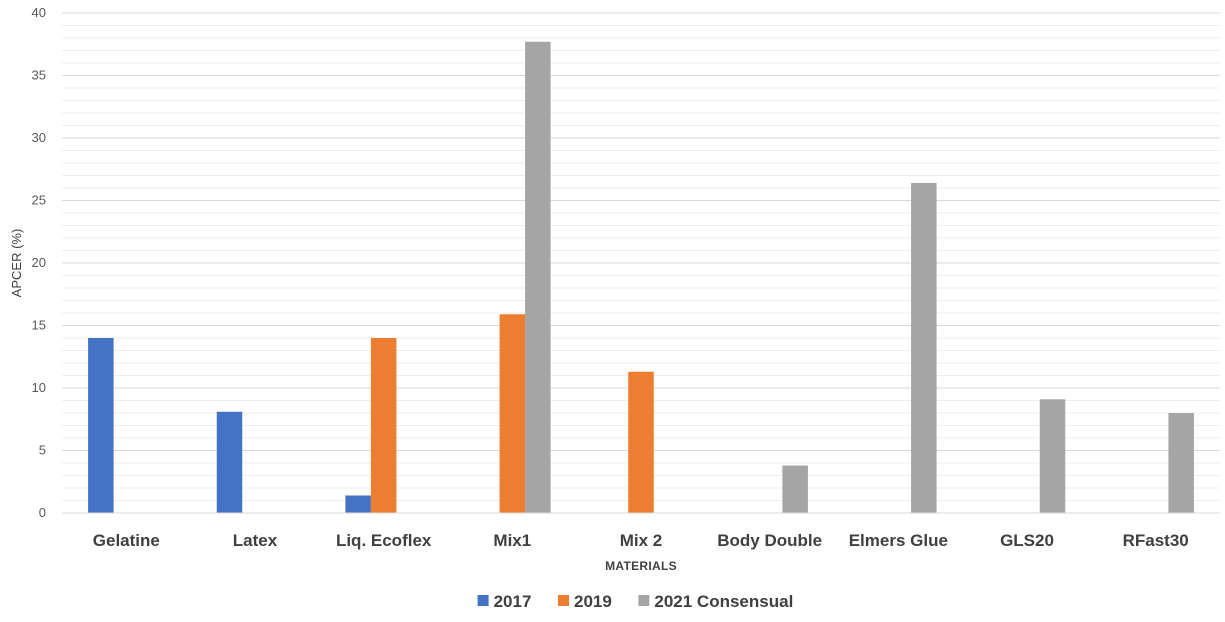  What do you see at coordinates (1027, 540) in the screenshot?
I see `x-tick-label: GLS20` at bounding box center [1027, 540].